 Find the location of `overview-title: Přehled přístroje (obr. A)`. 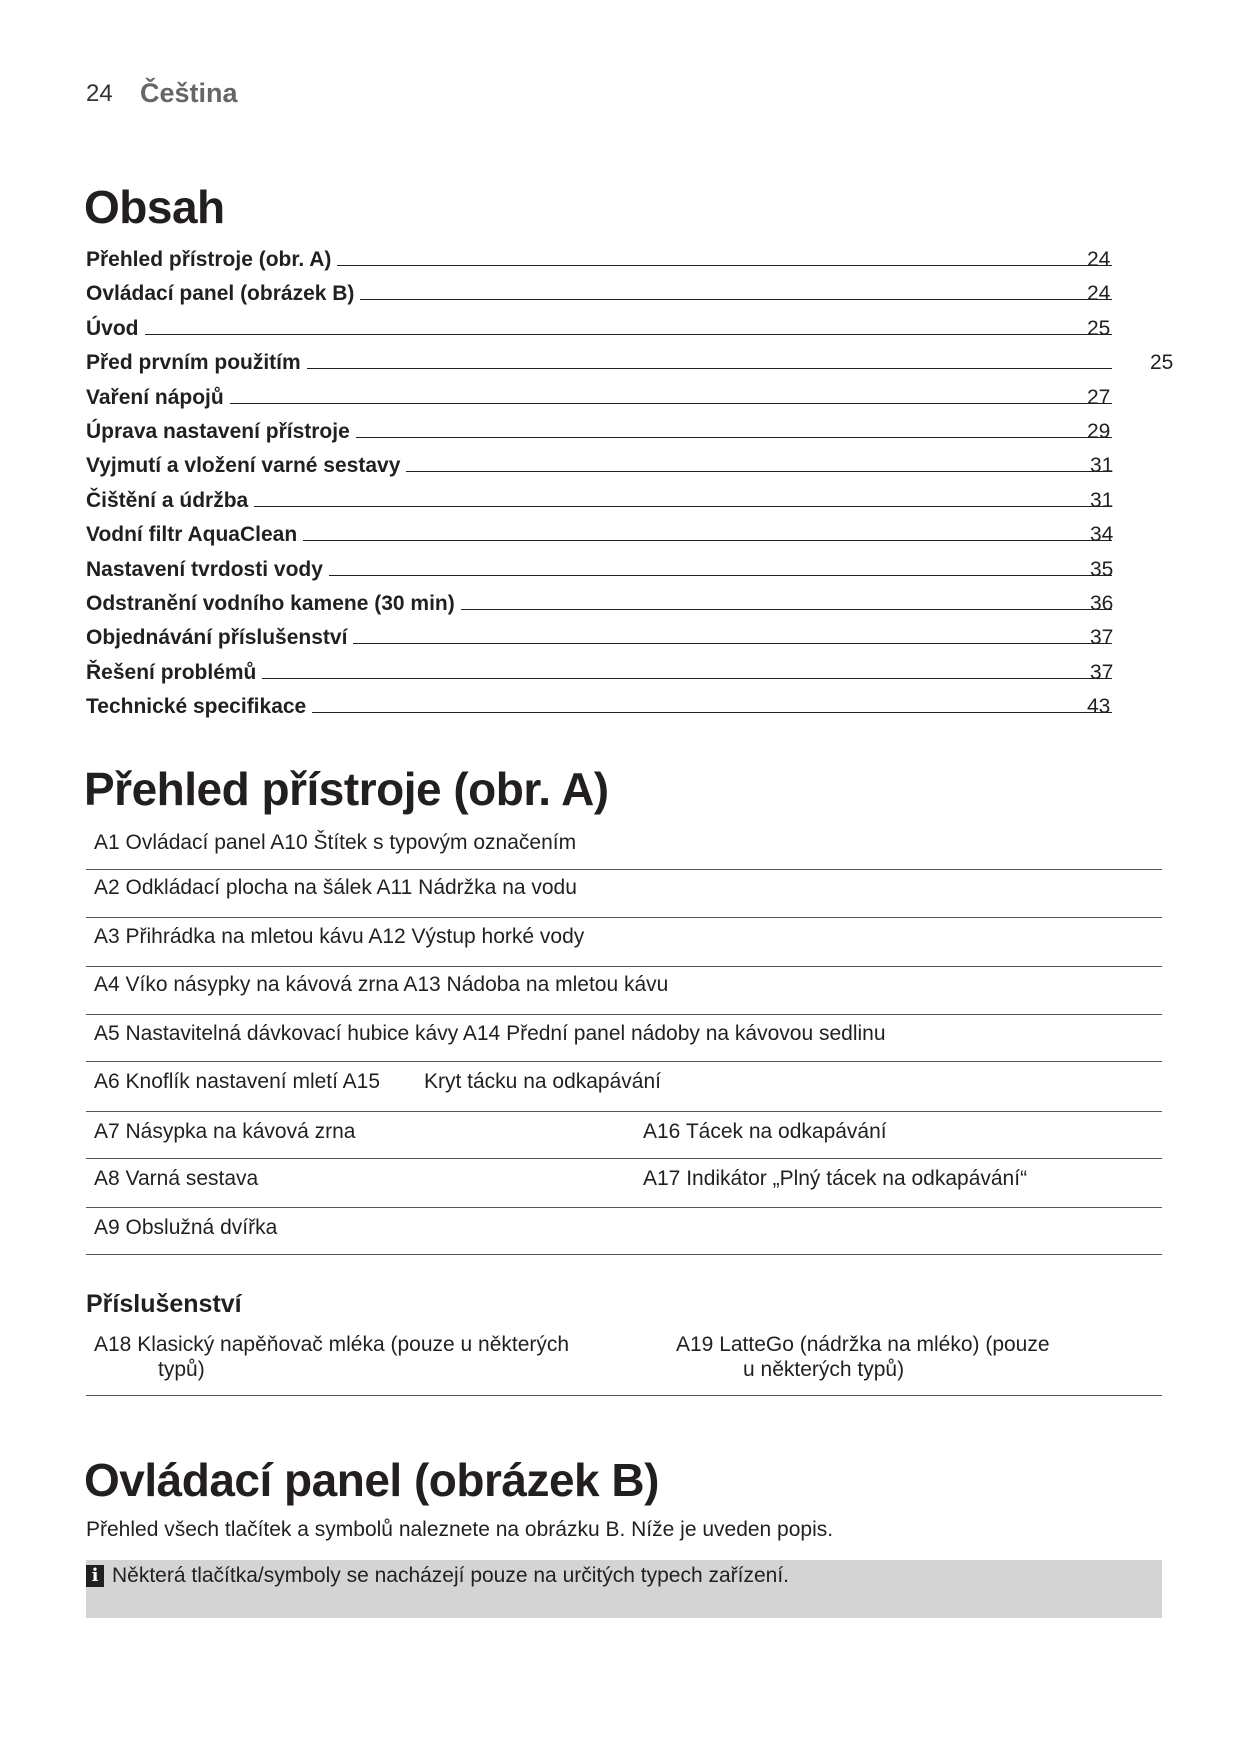

overview-title: Přehled přístroje (obr. A) is located at coordinates (346, 789).